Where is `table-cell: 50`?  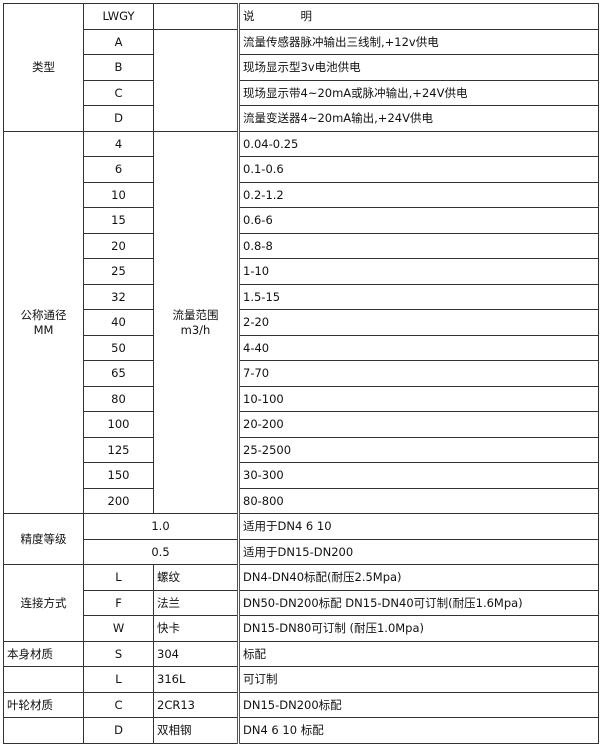 table-cell: 50 is located at coordinates (118, 347).